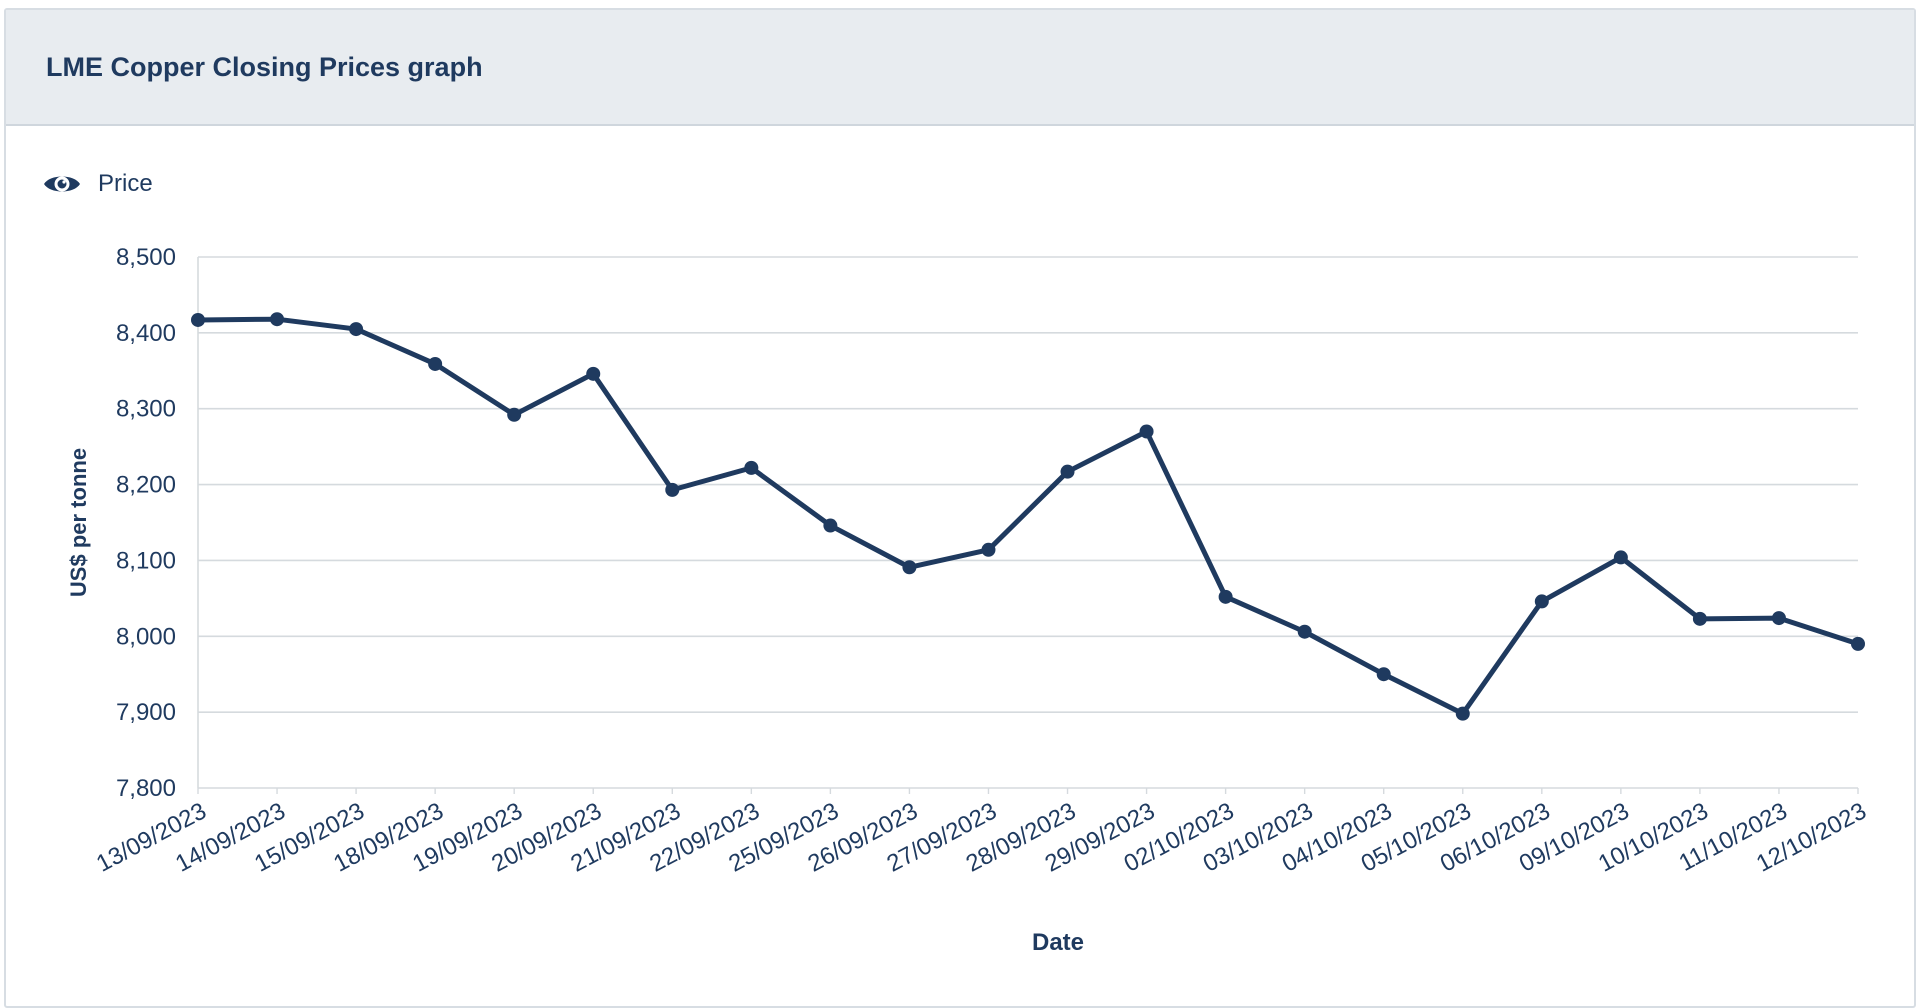 The width and height of the screenshot is (1922, 1008). Describe the element at coordinates (146, 257) in the screenshot. I see `y-tick-label: 8,500` at that location.